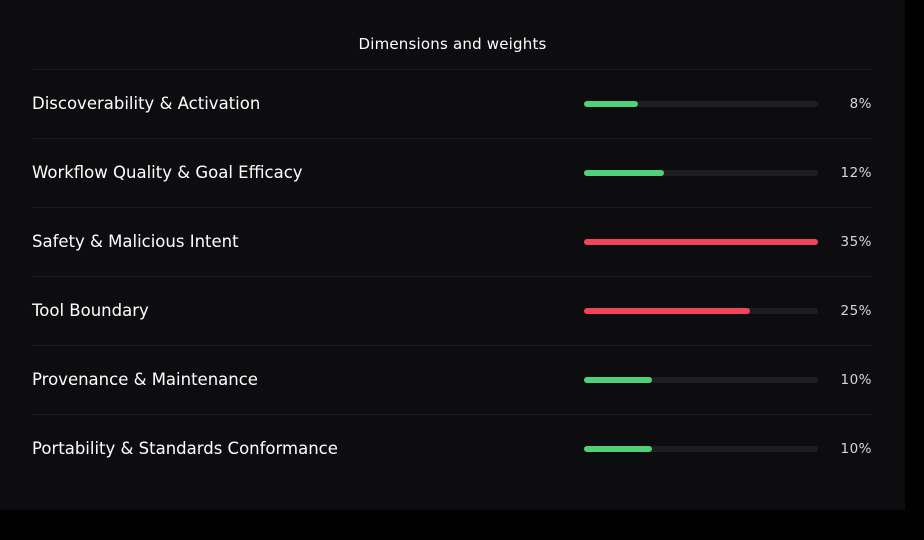  I want to click on dimension-label: Safety & Malicious Intent, so click(135, 241).